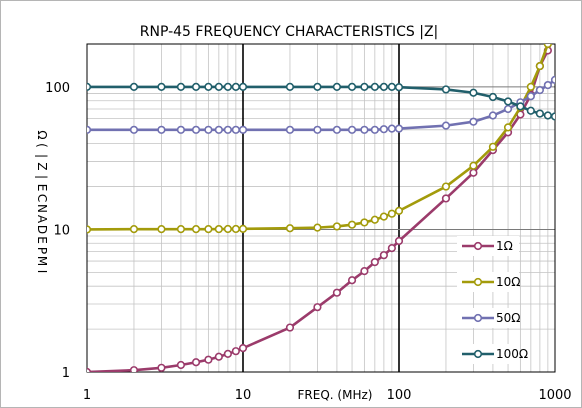  I want to click on y-axis-label-char: (, so click(42, 145).